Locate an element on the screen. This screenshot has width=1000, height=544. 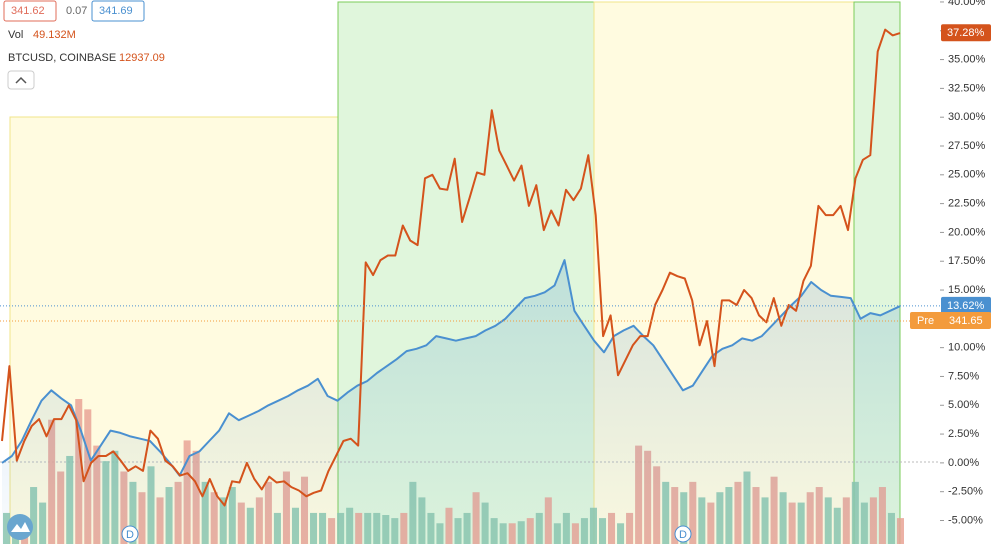
y-tick-label: 20.00% is located at coordinates (967, 232).